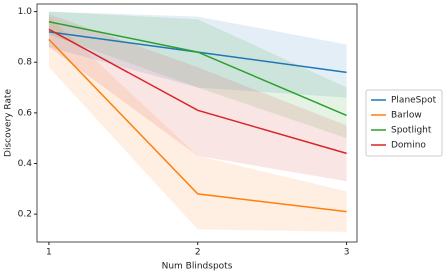  I want to click on y-tick-label: 0.2, so click(25, 215).